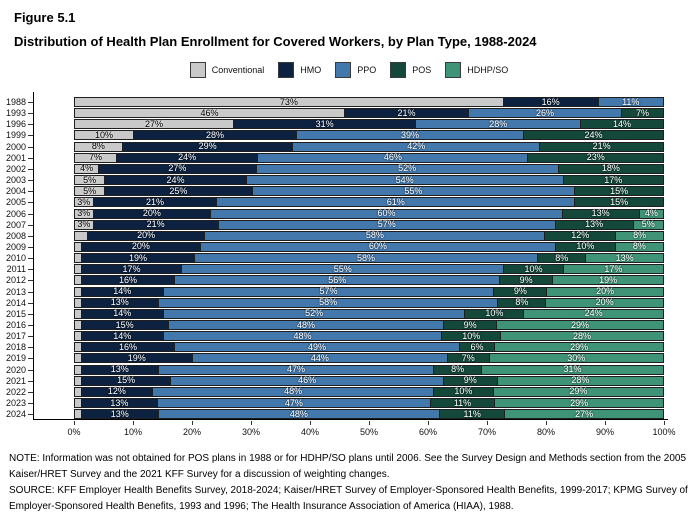  Describe the element at coordinates (15, 113) in the screenshot. I see `y-axis-label-1993: 1993` at that location.